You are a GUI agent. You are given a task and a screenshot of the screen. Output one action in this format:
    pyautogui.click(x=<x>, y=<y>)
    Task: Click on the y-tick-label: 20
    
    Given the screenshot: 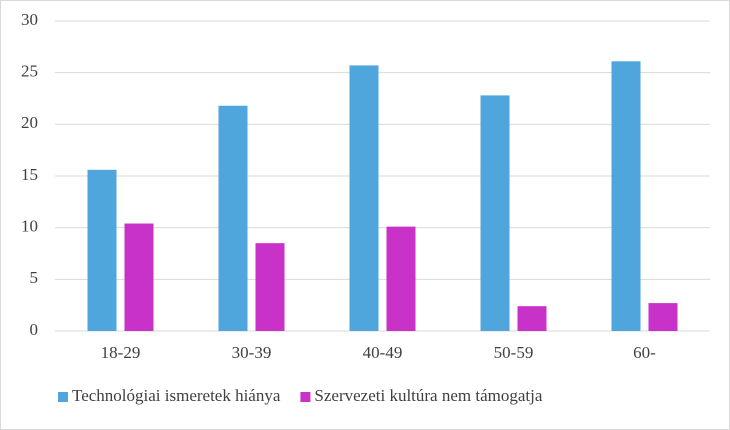 What is the action you would take?
    pyautogui.click(x=29, y=122)
    